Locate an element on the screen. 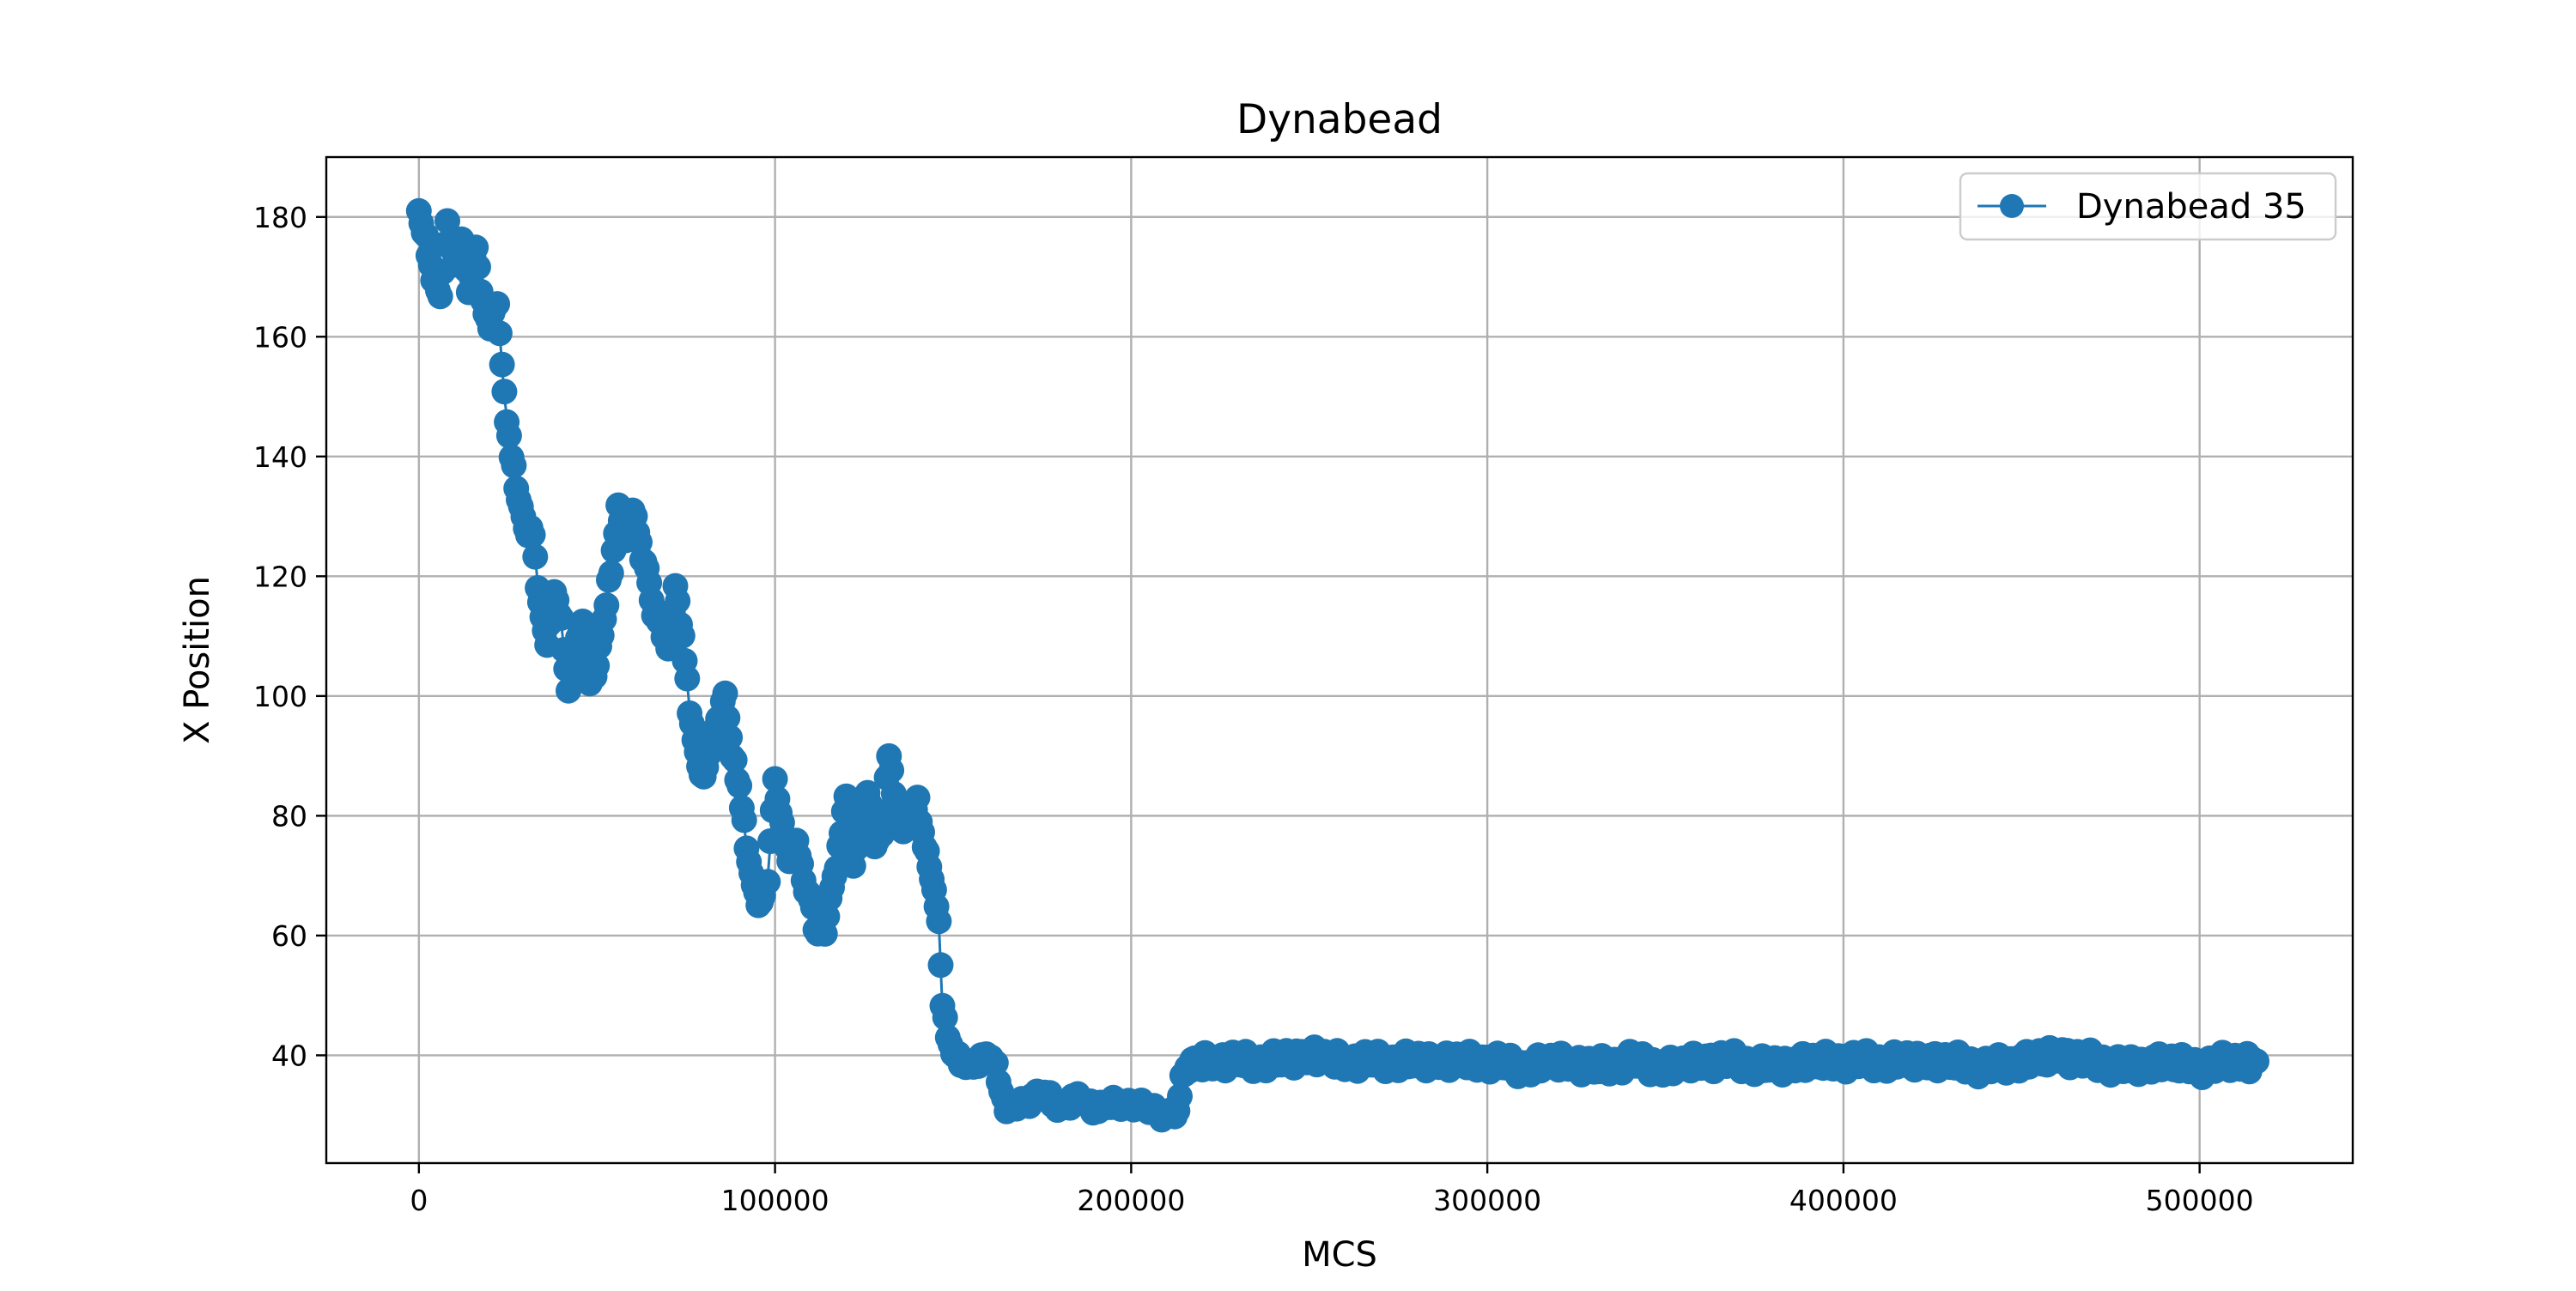 The height and width of the screenshot is (1291, 2576). legend: Dynabead 35 is located at coordinates (2148, 207).